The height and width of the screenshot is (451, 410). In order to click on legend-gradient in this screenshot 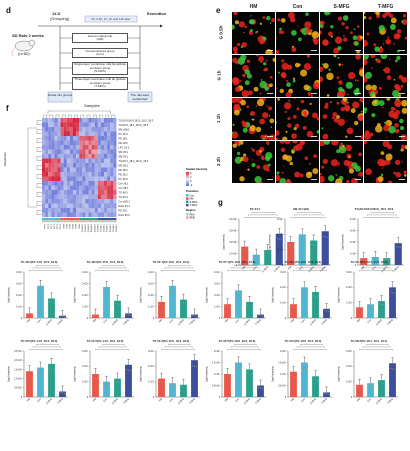, I will do `click(187, 179)`.